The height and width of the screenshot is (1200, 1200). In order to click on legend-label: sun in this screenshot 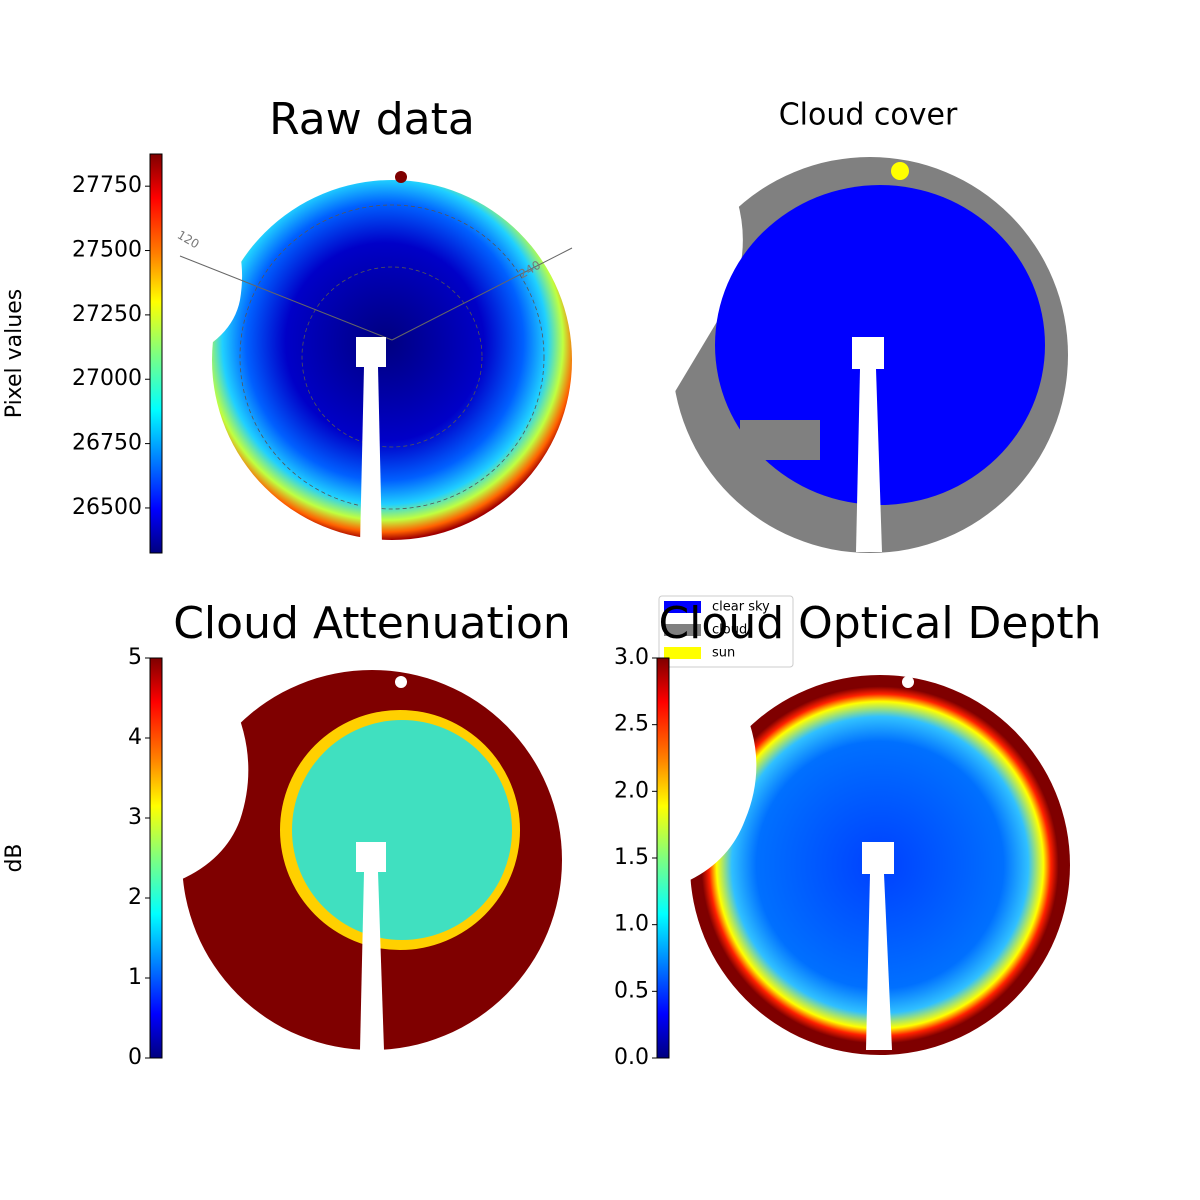, I will do `click(723, 653)`.